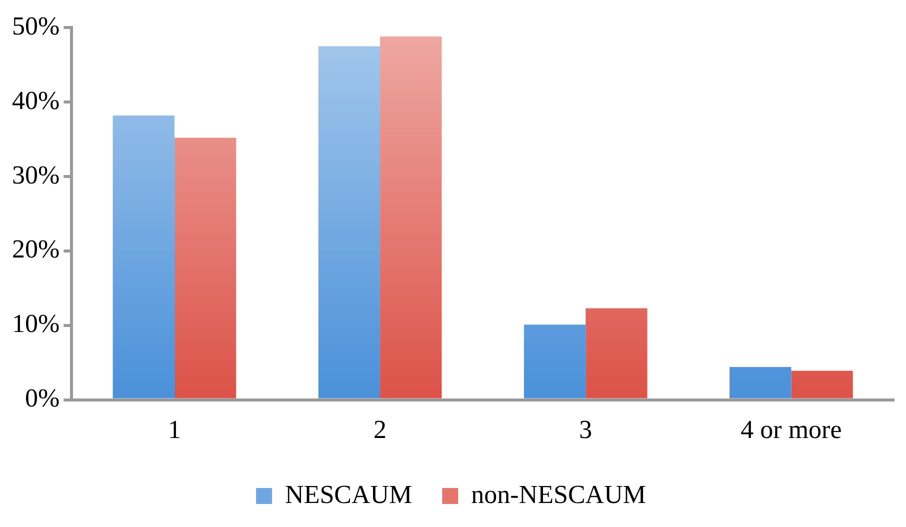  I want to click on y-tick-label: 20%, so click(36, 249).